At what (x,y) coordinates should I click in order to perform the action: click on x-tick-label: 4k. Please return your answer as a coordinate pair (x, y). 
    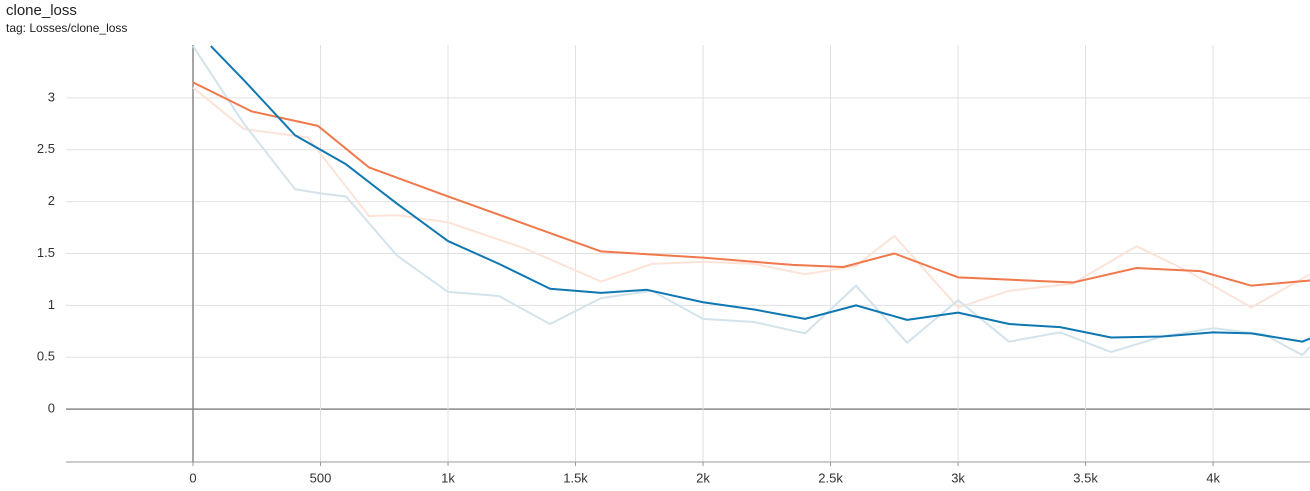
    Looking at the image, I should click on (1213, 477).